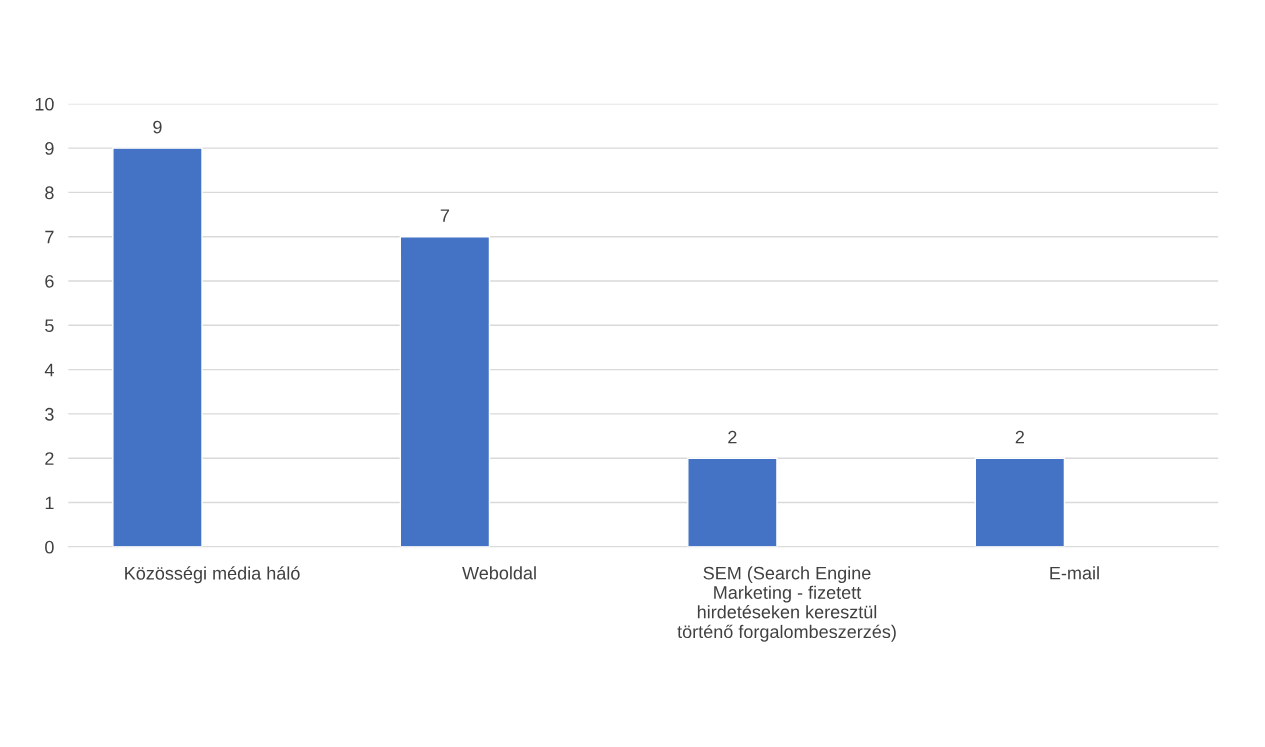  Describe the element at coordinates (49, 326) in the screenshot. I see `y-tick-label: 5` at that location.